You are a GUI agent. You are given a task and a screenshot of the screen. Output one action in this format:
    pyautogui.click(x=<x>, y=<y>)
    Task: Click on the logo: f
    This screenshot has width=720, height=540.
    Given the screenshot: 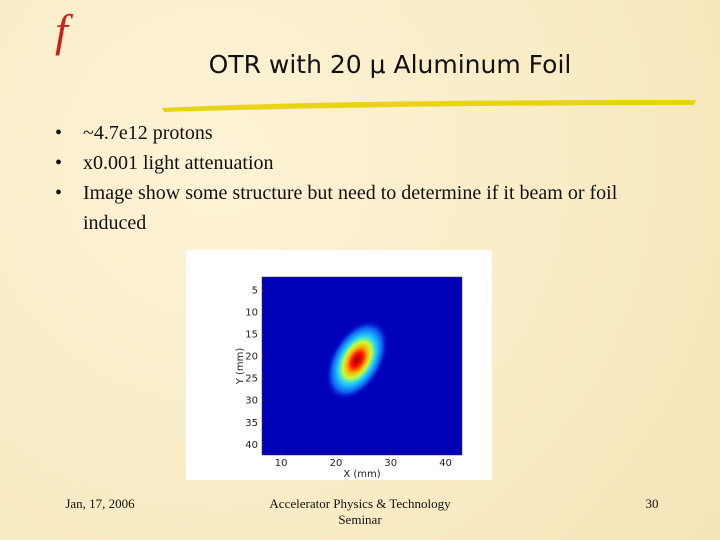 What is the action you would take?
    pyautogui.click(x=61, y=30)
    